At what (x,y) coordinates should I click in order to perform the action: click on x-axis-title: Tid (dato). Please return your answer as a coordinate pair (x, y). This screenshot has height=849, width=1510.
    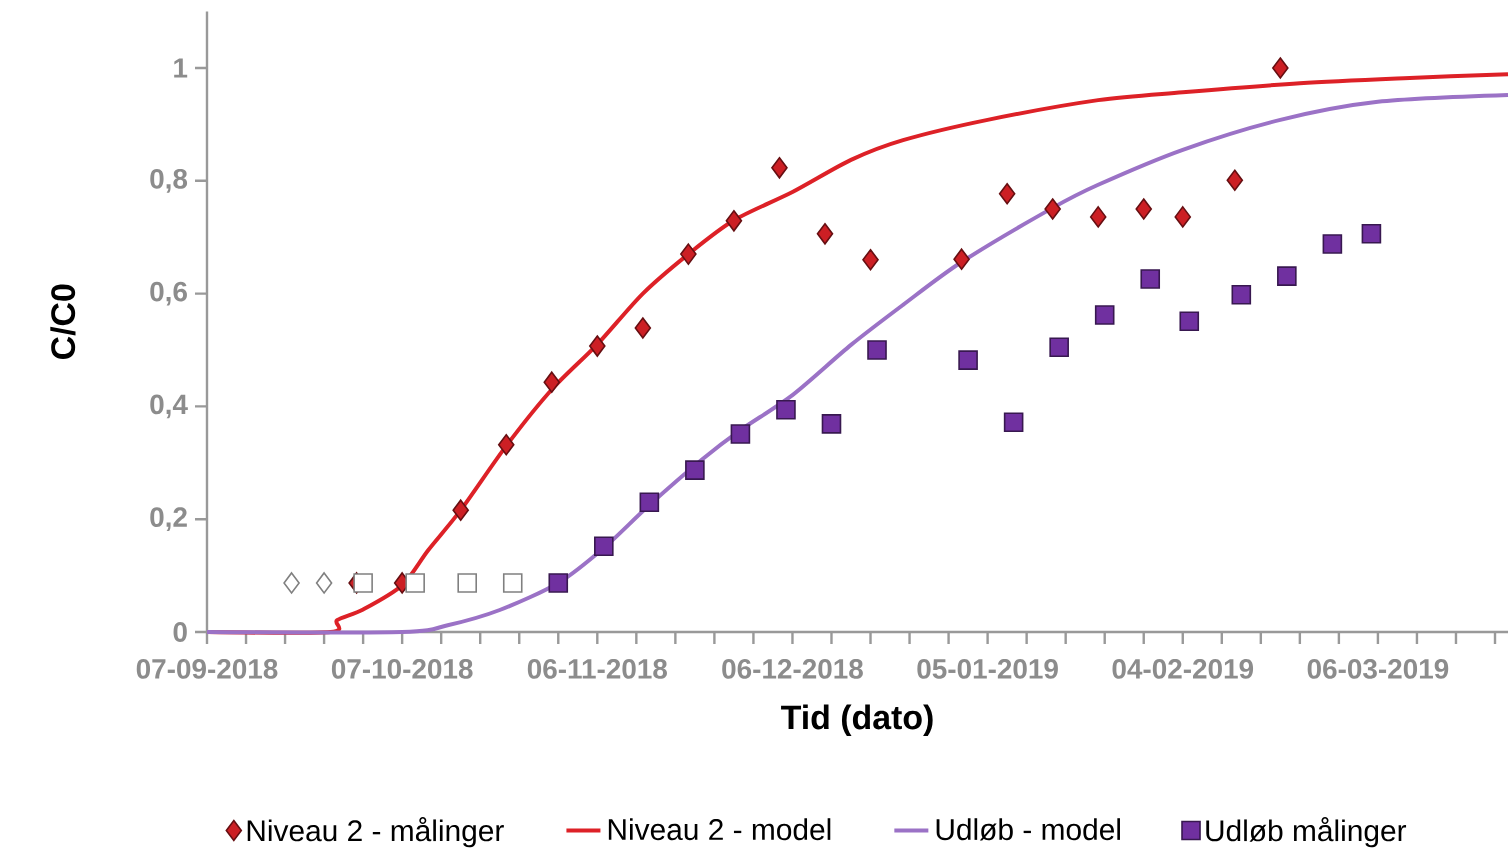
    Looking at the image, I should click on (857, 720).